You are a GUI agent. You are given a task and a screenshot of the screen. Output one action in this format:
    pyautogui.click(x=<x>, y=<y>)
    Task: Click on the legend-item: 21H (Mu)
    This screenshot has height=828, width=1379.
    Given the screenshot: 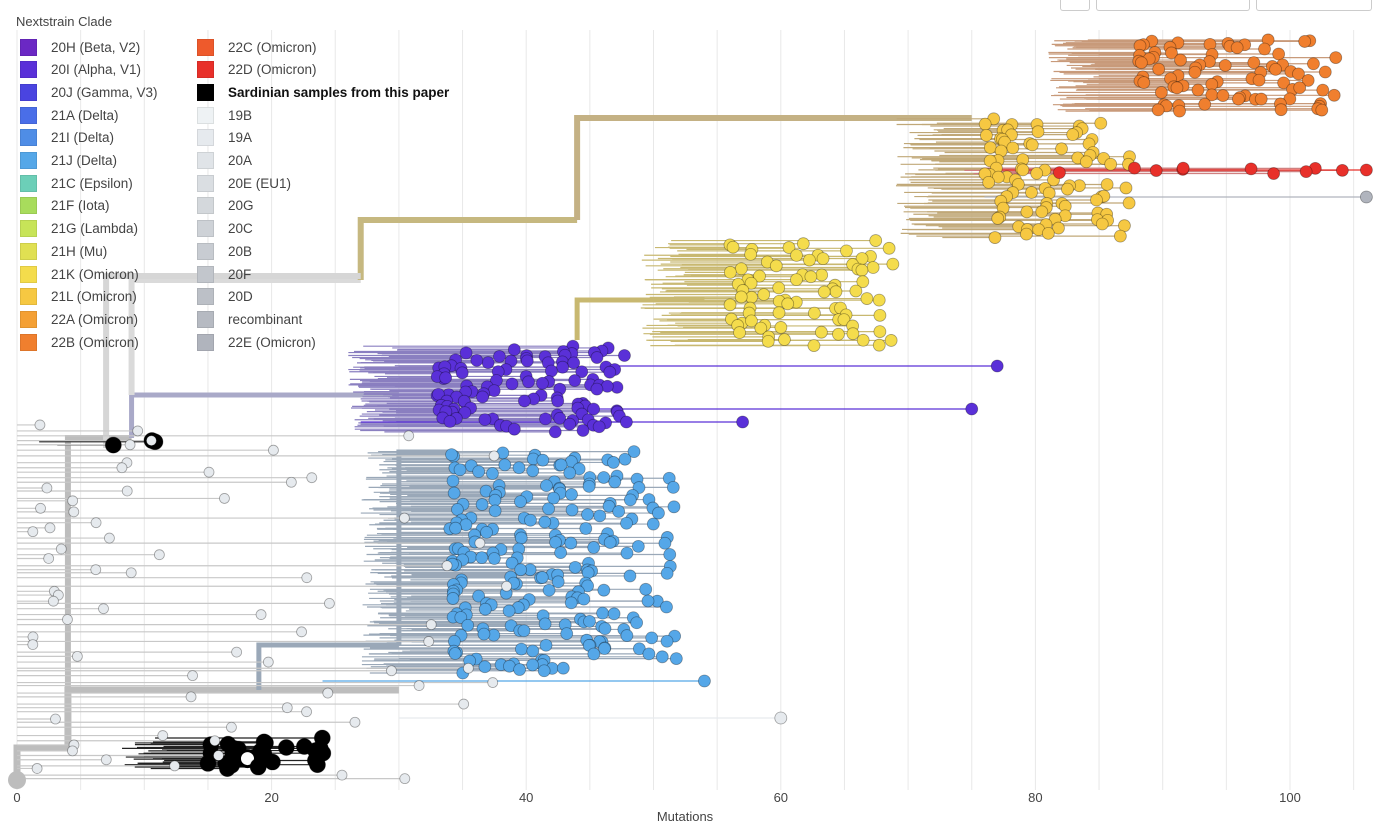 What is the action you would take?
    pyautogui.click(x=63, y=251)
    